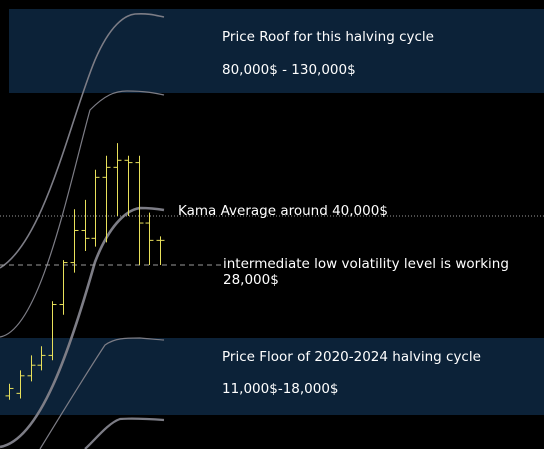  What do you see at coordinates (124, 433) in the screenshot?
I see `channel-floor-curve` at bounding box center [124, 433].